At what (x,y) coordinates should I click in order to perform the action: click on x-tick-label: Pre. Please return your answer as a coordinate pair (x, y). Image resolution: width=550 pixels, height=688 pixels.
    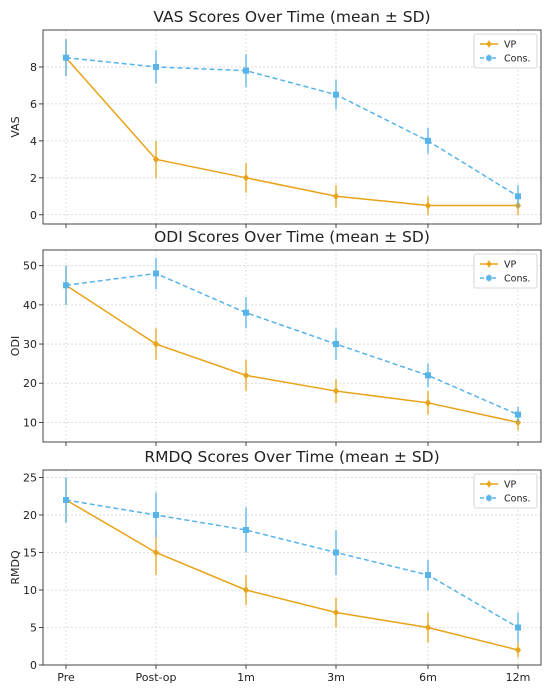
    Looking at the image, I should click on (66, 677).